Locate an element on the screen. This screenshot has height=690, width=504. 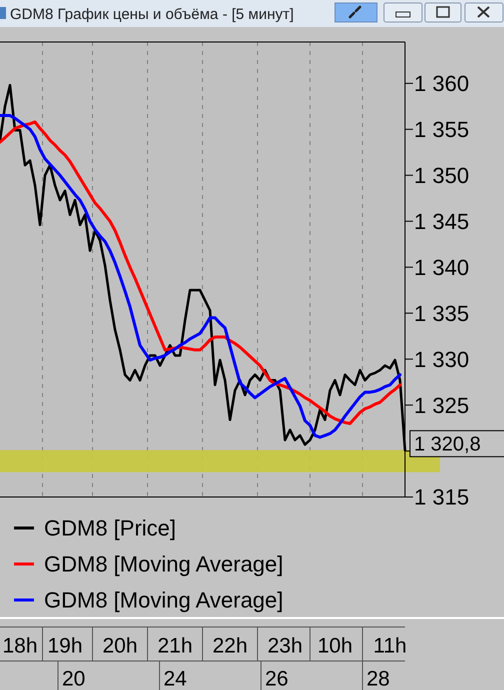
text: 26 is located at coordinates (276, 678).